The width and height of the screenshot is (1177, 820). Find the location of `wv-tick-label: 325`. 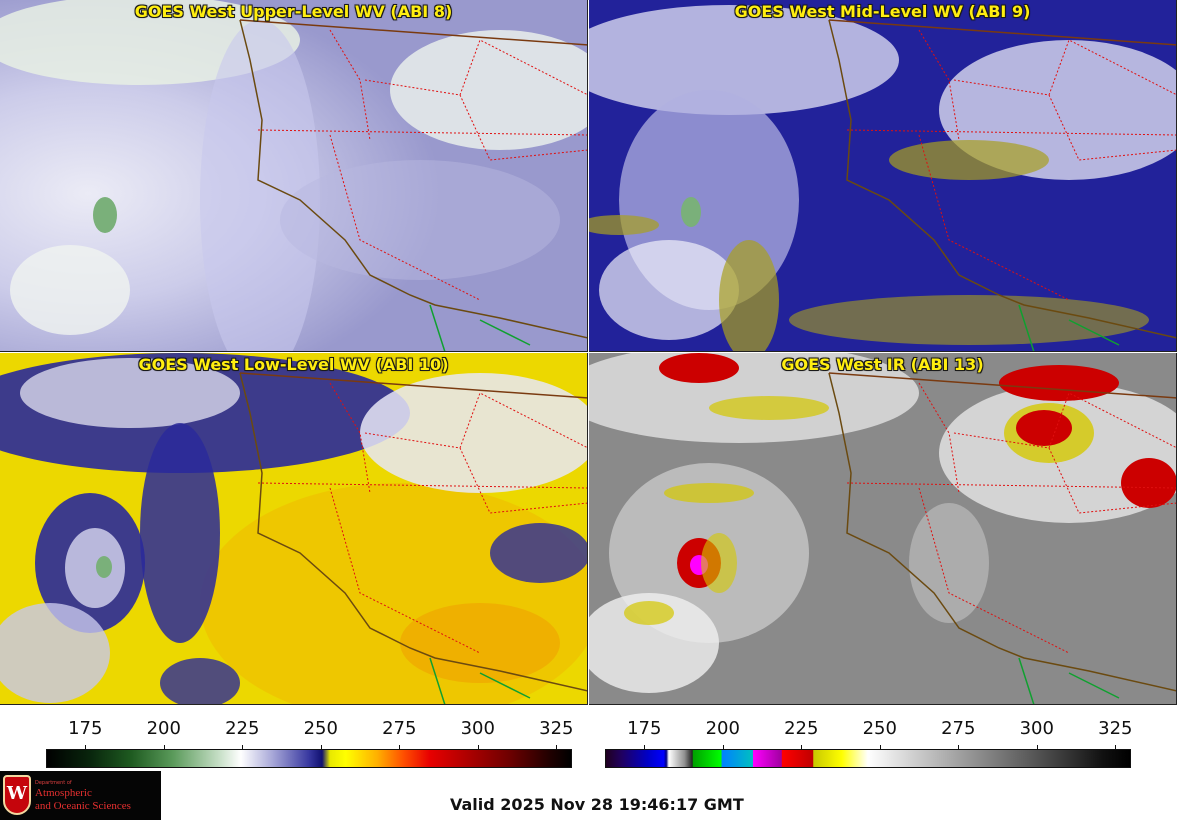

wv-tick-label: 325 is located at coordinates (556, 728).